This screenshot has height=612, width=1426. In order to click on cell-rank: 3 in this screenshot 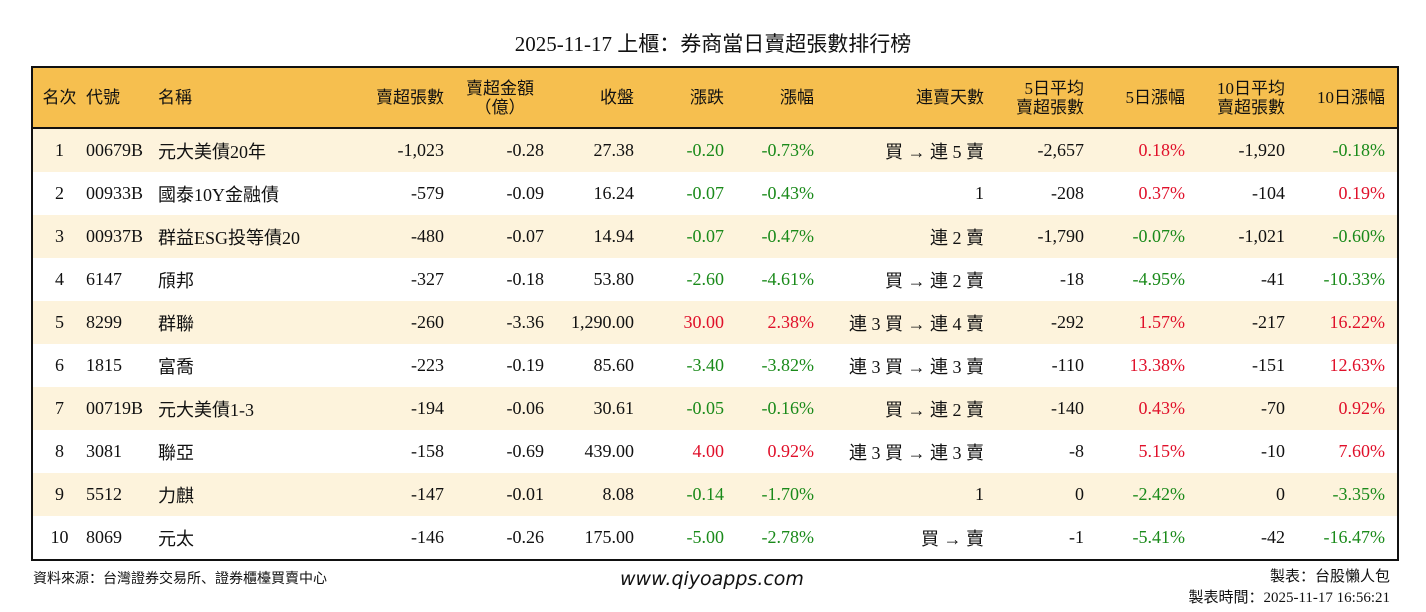, I will do `click(59, 236)`.